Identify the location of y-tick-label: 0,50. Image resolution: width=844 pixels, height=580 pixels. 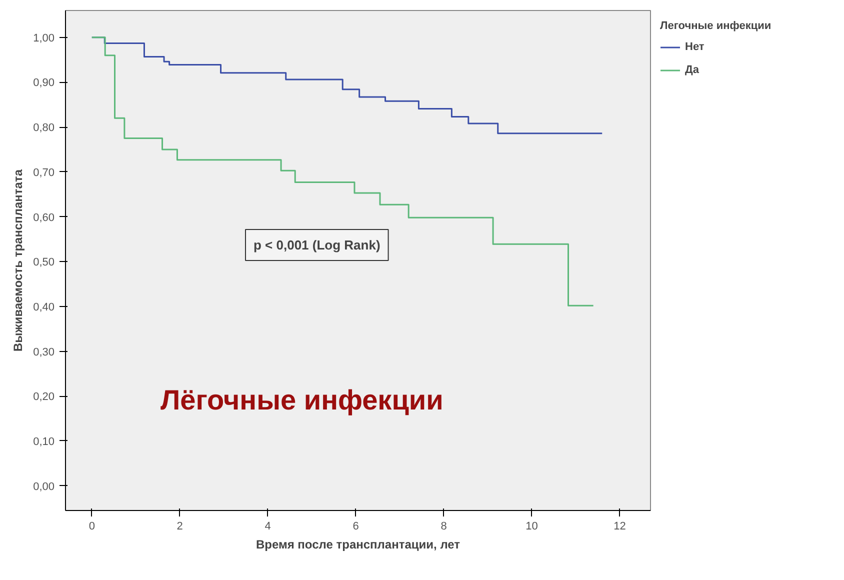
(44, 262).